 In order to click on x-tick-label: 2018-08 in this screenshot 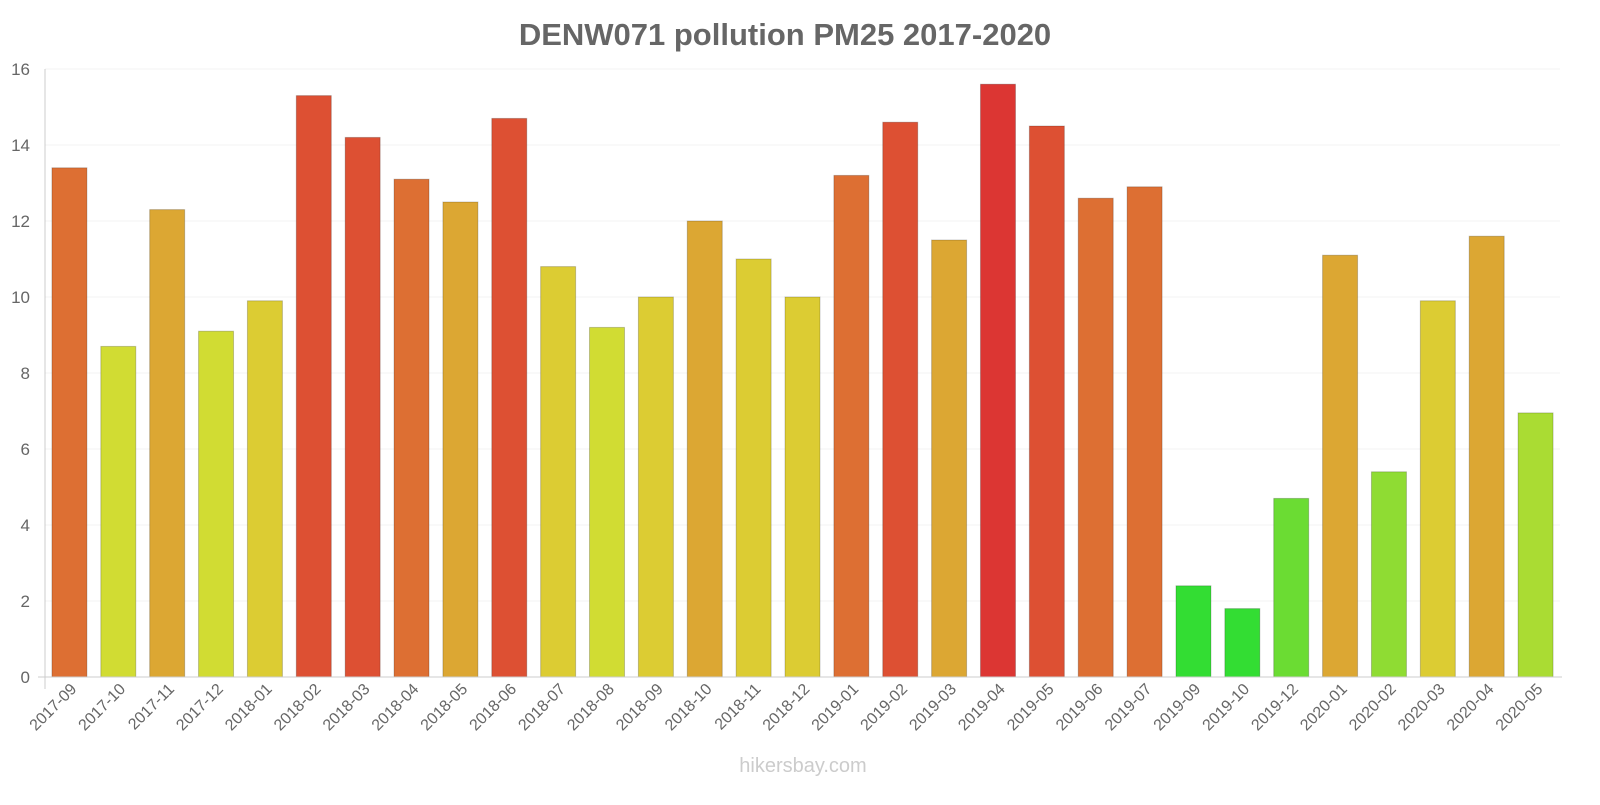, I will do `click(591, 708)`.